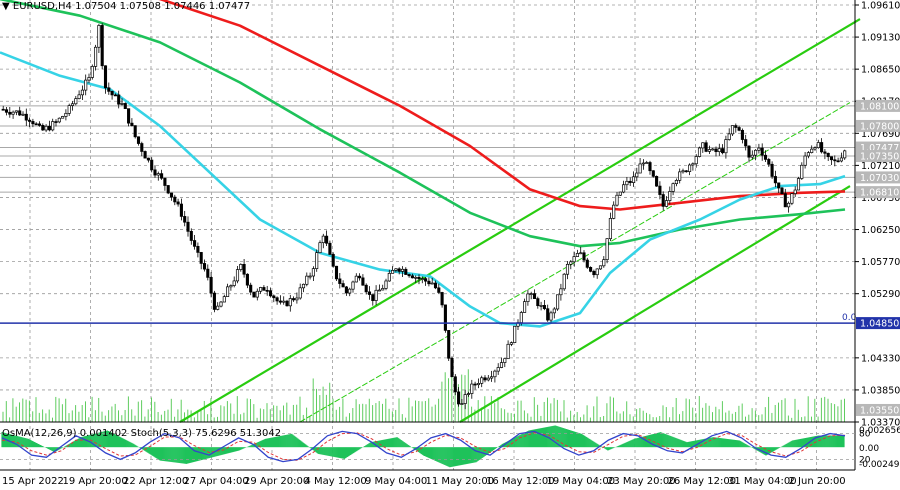 Image resolution: width=900 pixels, height=490 pixels. Describe the element at coordinates (880, 358) in the screenshot. I see `price-label: 1.04330` at that location.